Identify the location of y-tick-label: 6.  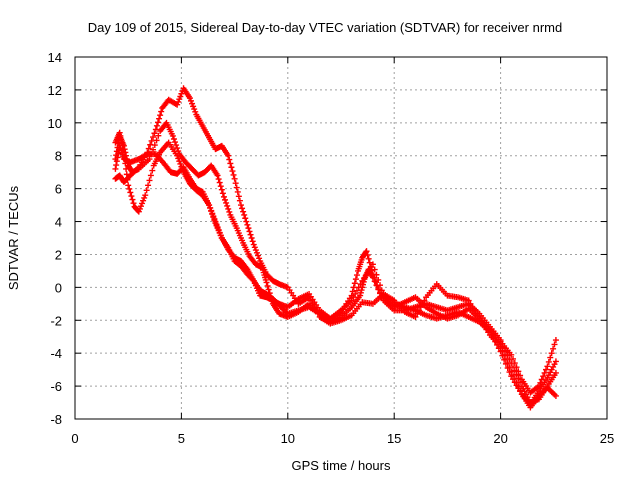
(58, 189).